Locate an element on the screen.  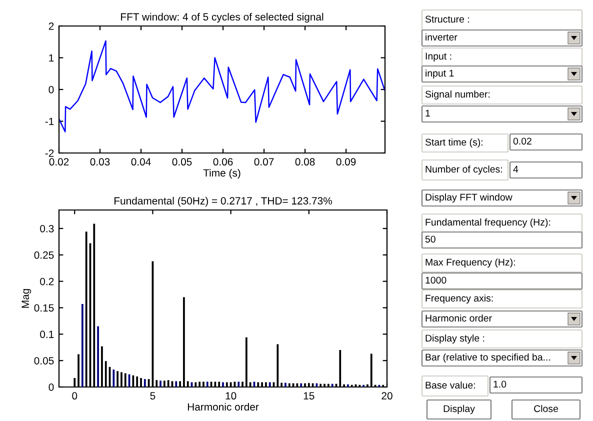
text: Number of cycles: is located at coordinates (464, 170).